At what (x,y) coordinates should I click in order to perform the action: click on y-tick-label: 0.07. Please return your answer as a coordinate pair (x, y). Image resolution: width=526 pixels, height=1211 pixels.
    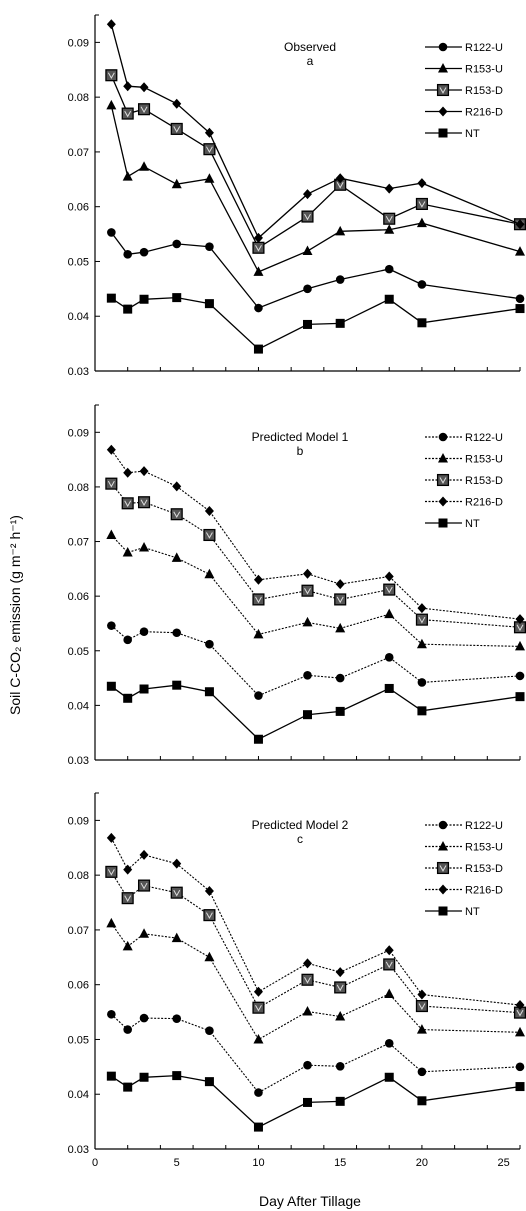
    Looking at the image, I should click on (78, 931).